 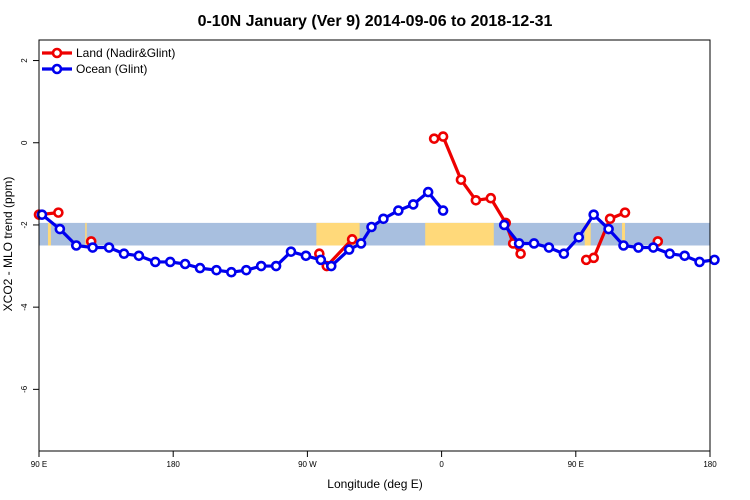 I want to click on legend-item: Ocean (Glint), so click(x=94, y=69).